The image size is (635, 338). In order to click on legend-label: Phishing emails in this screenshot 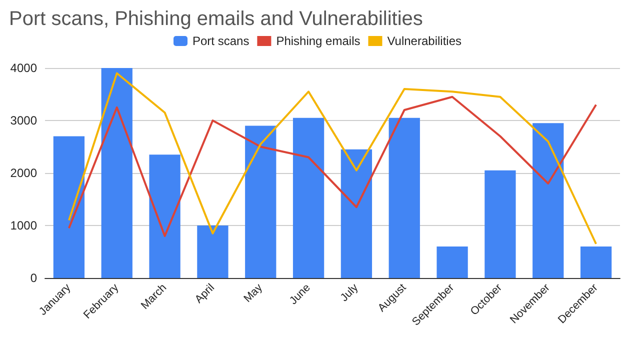, I will do `click(318, 41)`.